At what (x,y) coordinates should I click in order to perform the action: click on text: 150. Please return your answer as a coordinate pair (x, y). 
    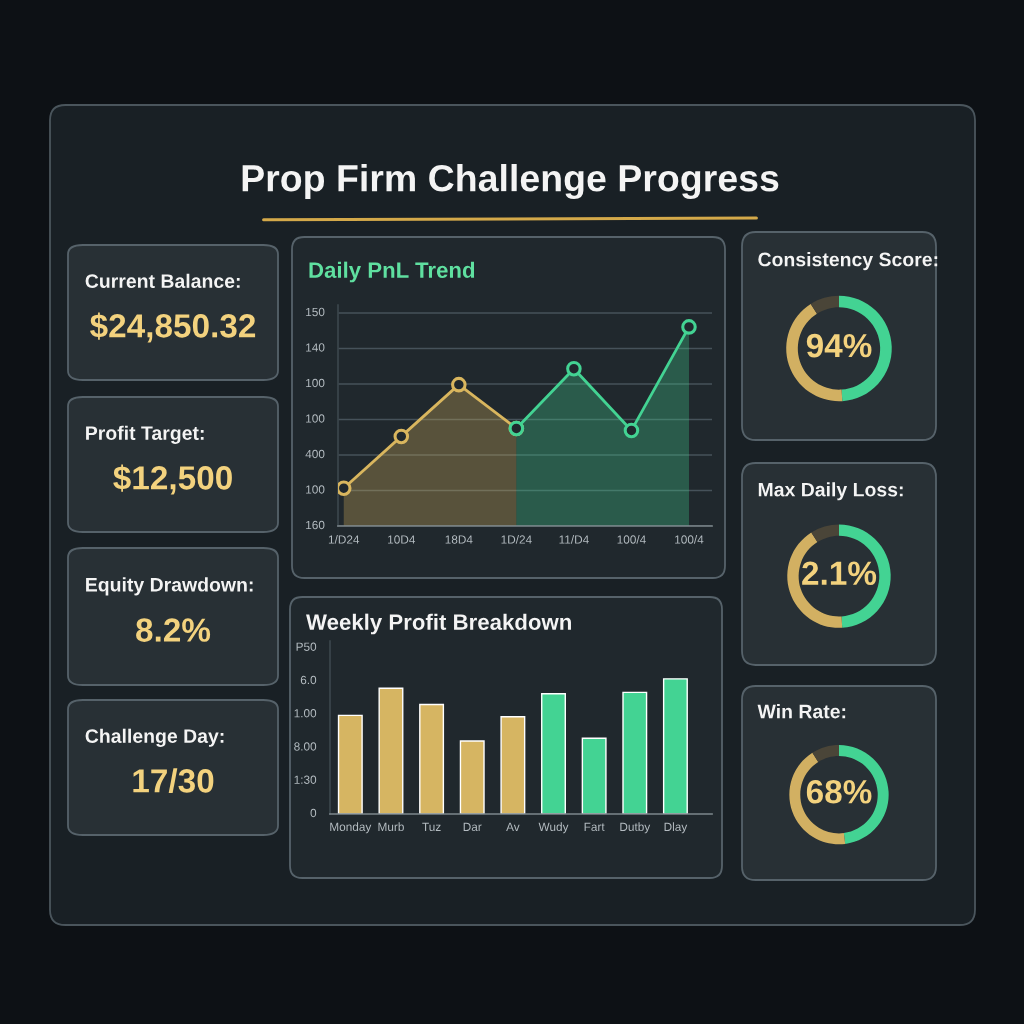
    Looking at the image, I should click on (315, 312).